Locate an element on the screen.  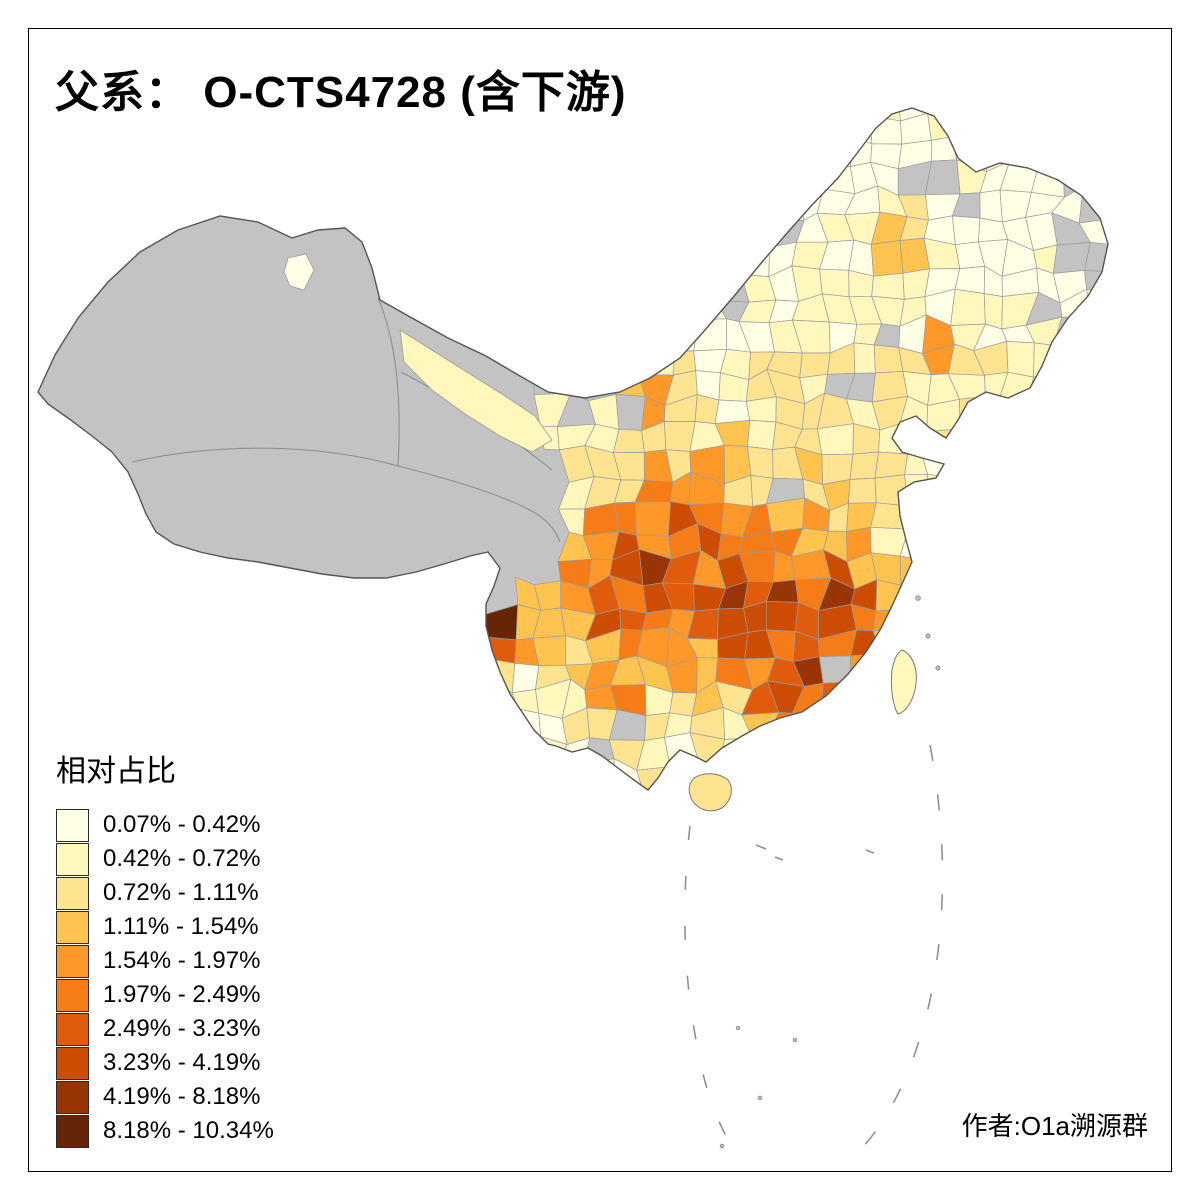
south-china-sea-dash-line is located at coordinates (814, 952).